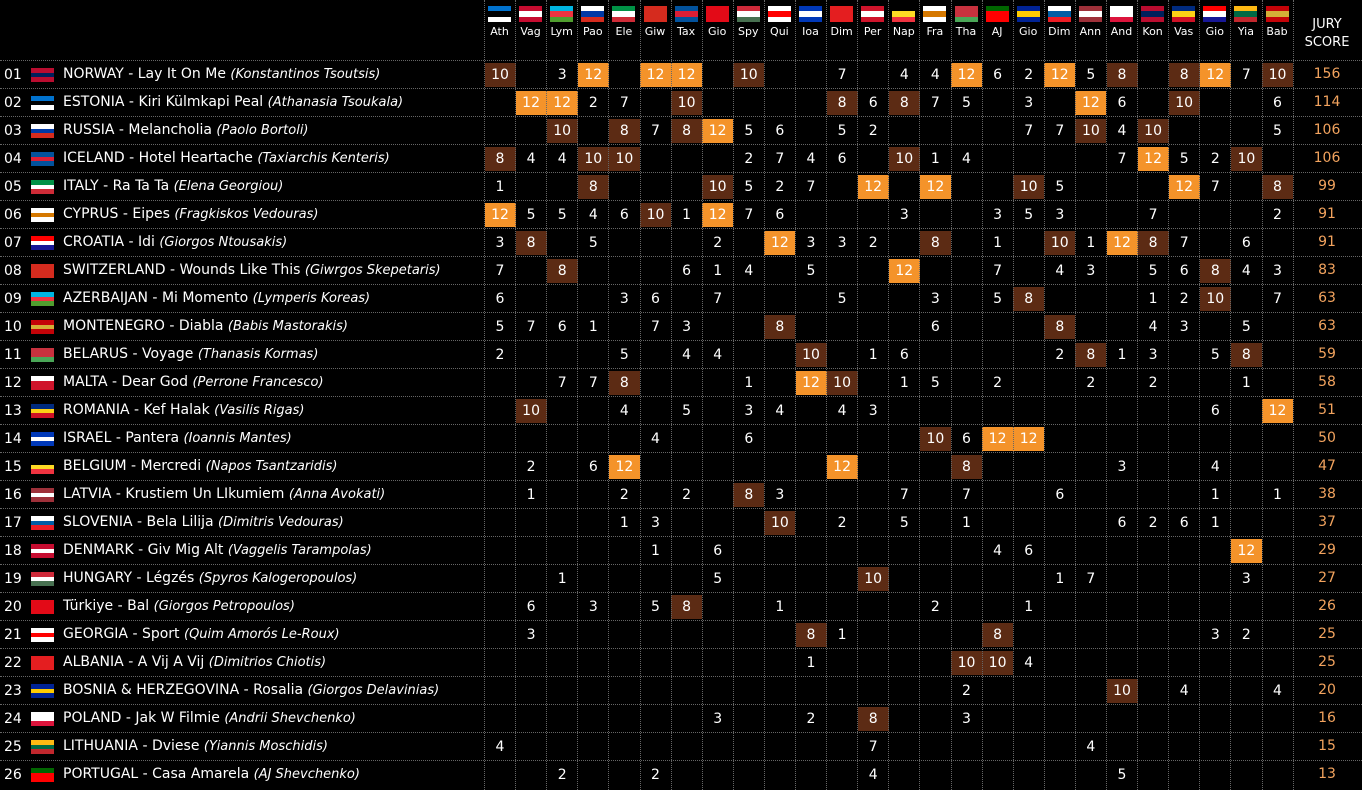  What do you see at coordinates (903, 30) in the screenshot?
I see `voter-column-header: Nap` at bounding box center [903, 30].